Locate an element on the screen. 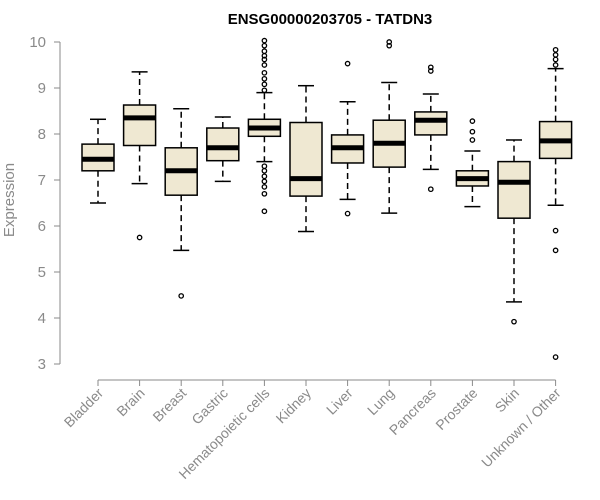  x-tick-label: Prostate is located at coordinates (456, 409).